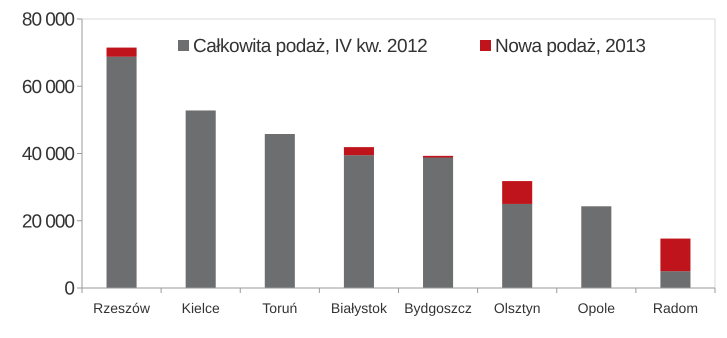 The image size is (727, 338). What do you see at coordinates (69, 289) in the screenshot?
I see `y-tick-label: 0` at bounding box center [69, 289].